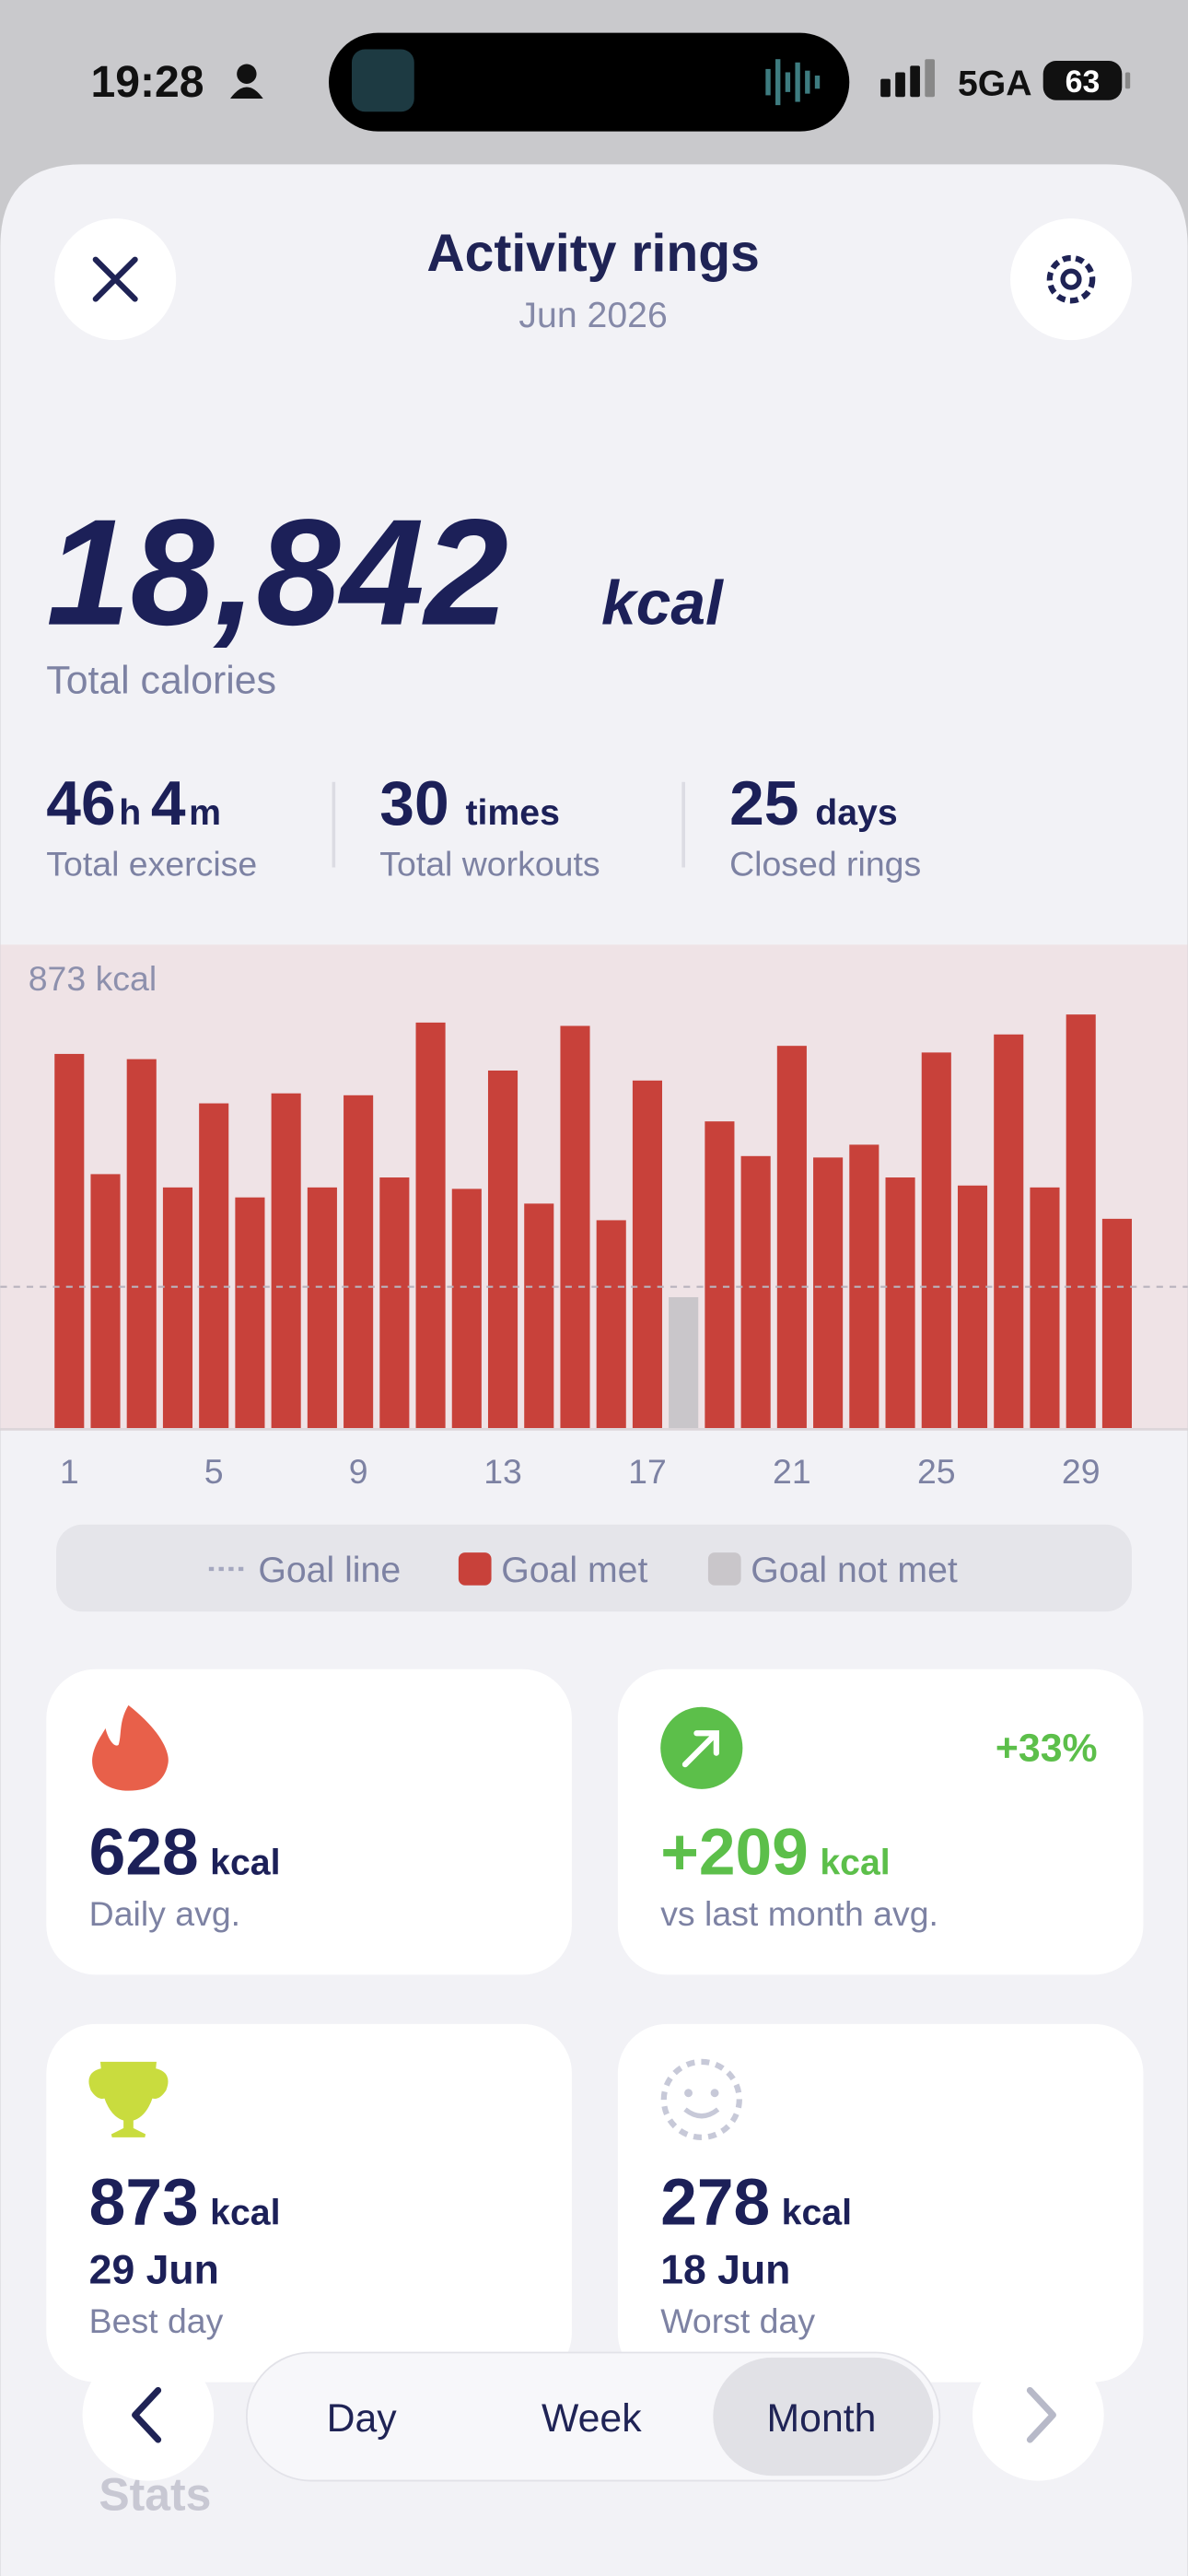 The width and height of the screenshot is (1188, 2576). Describe the element at coordinates (185, 2202) in the screenshot. I see `best-value: 873 kcal` at that location.